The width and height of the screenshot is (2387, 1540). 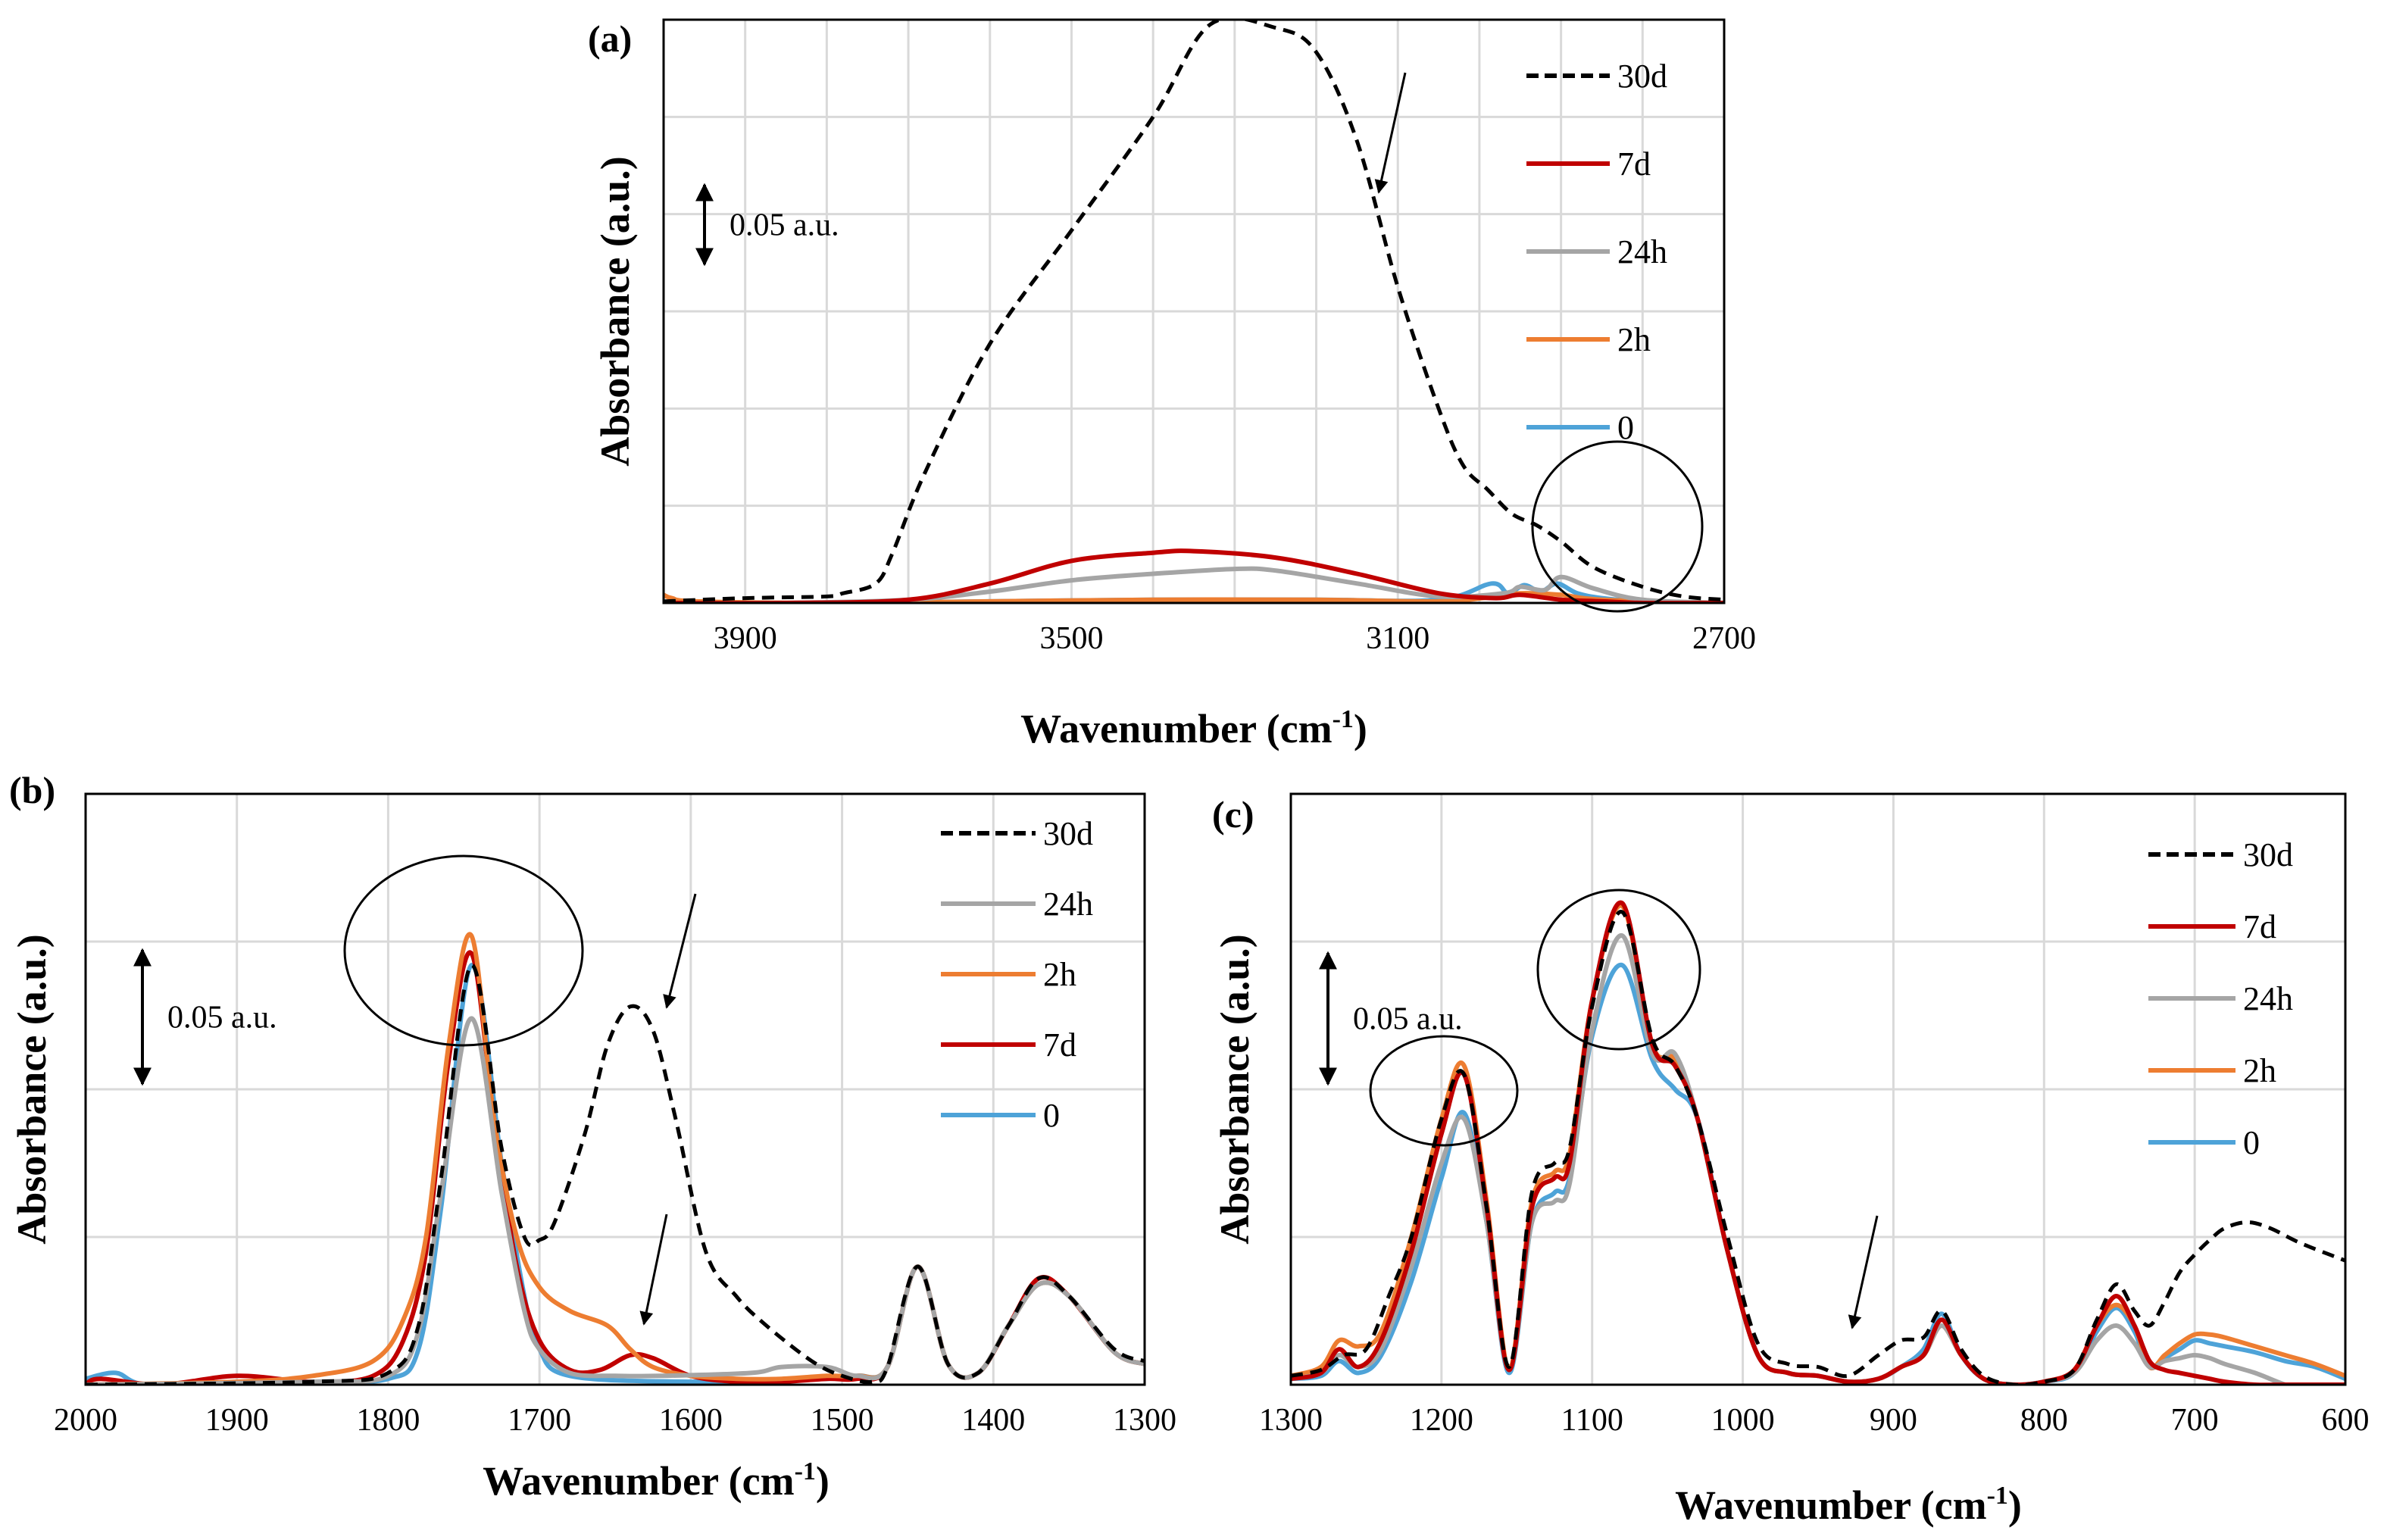 What do you see at coordinates (388, 1420) in the screenshot?
I see `x-tick-label: 1800` at bounding box center [388, 1420].